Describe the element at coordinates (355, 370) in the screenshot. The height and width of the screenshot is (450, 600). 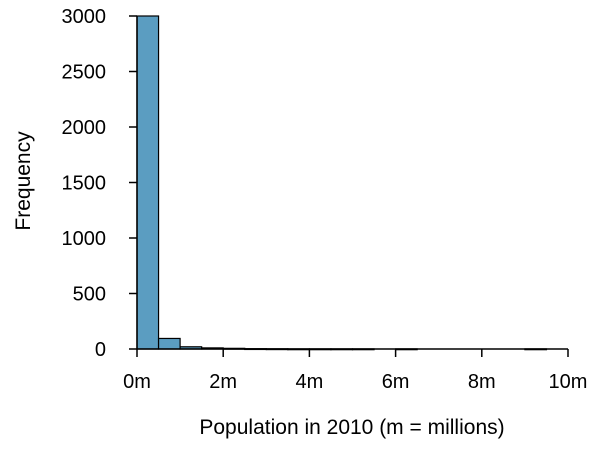
I see `x-axis: 0m 2m 4m 6m 8m 10m` at that location.